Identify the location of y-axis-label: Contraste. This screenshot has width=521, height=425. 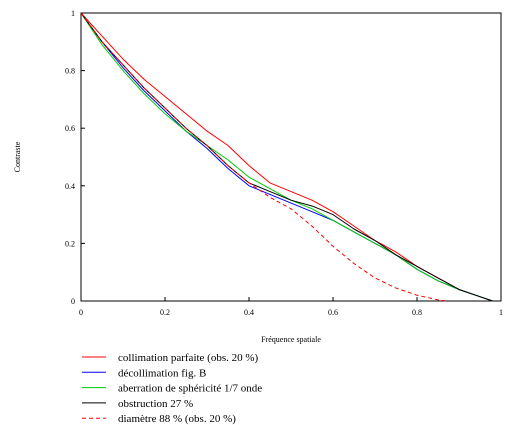
(17, 156).